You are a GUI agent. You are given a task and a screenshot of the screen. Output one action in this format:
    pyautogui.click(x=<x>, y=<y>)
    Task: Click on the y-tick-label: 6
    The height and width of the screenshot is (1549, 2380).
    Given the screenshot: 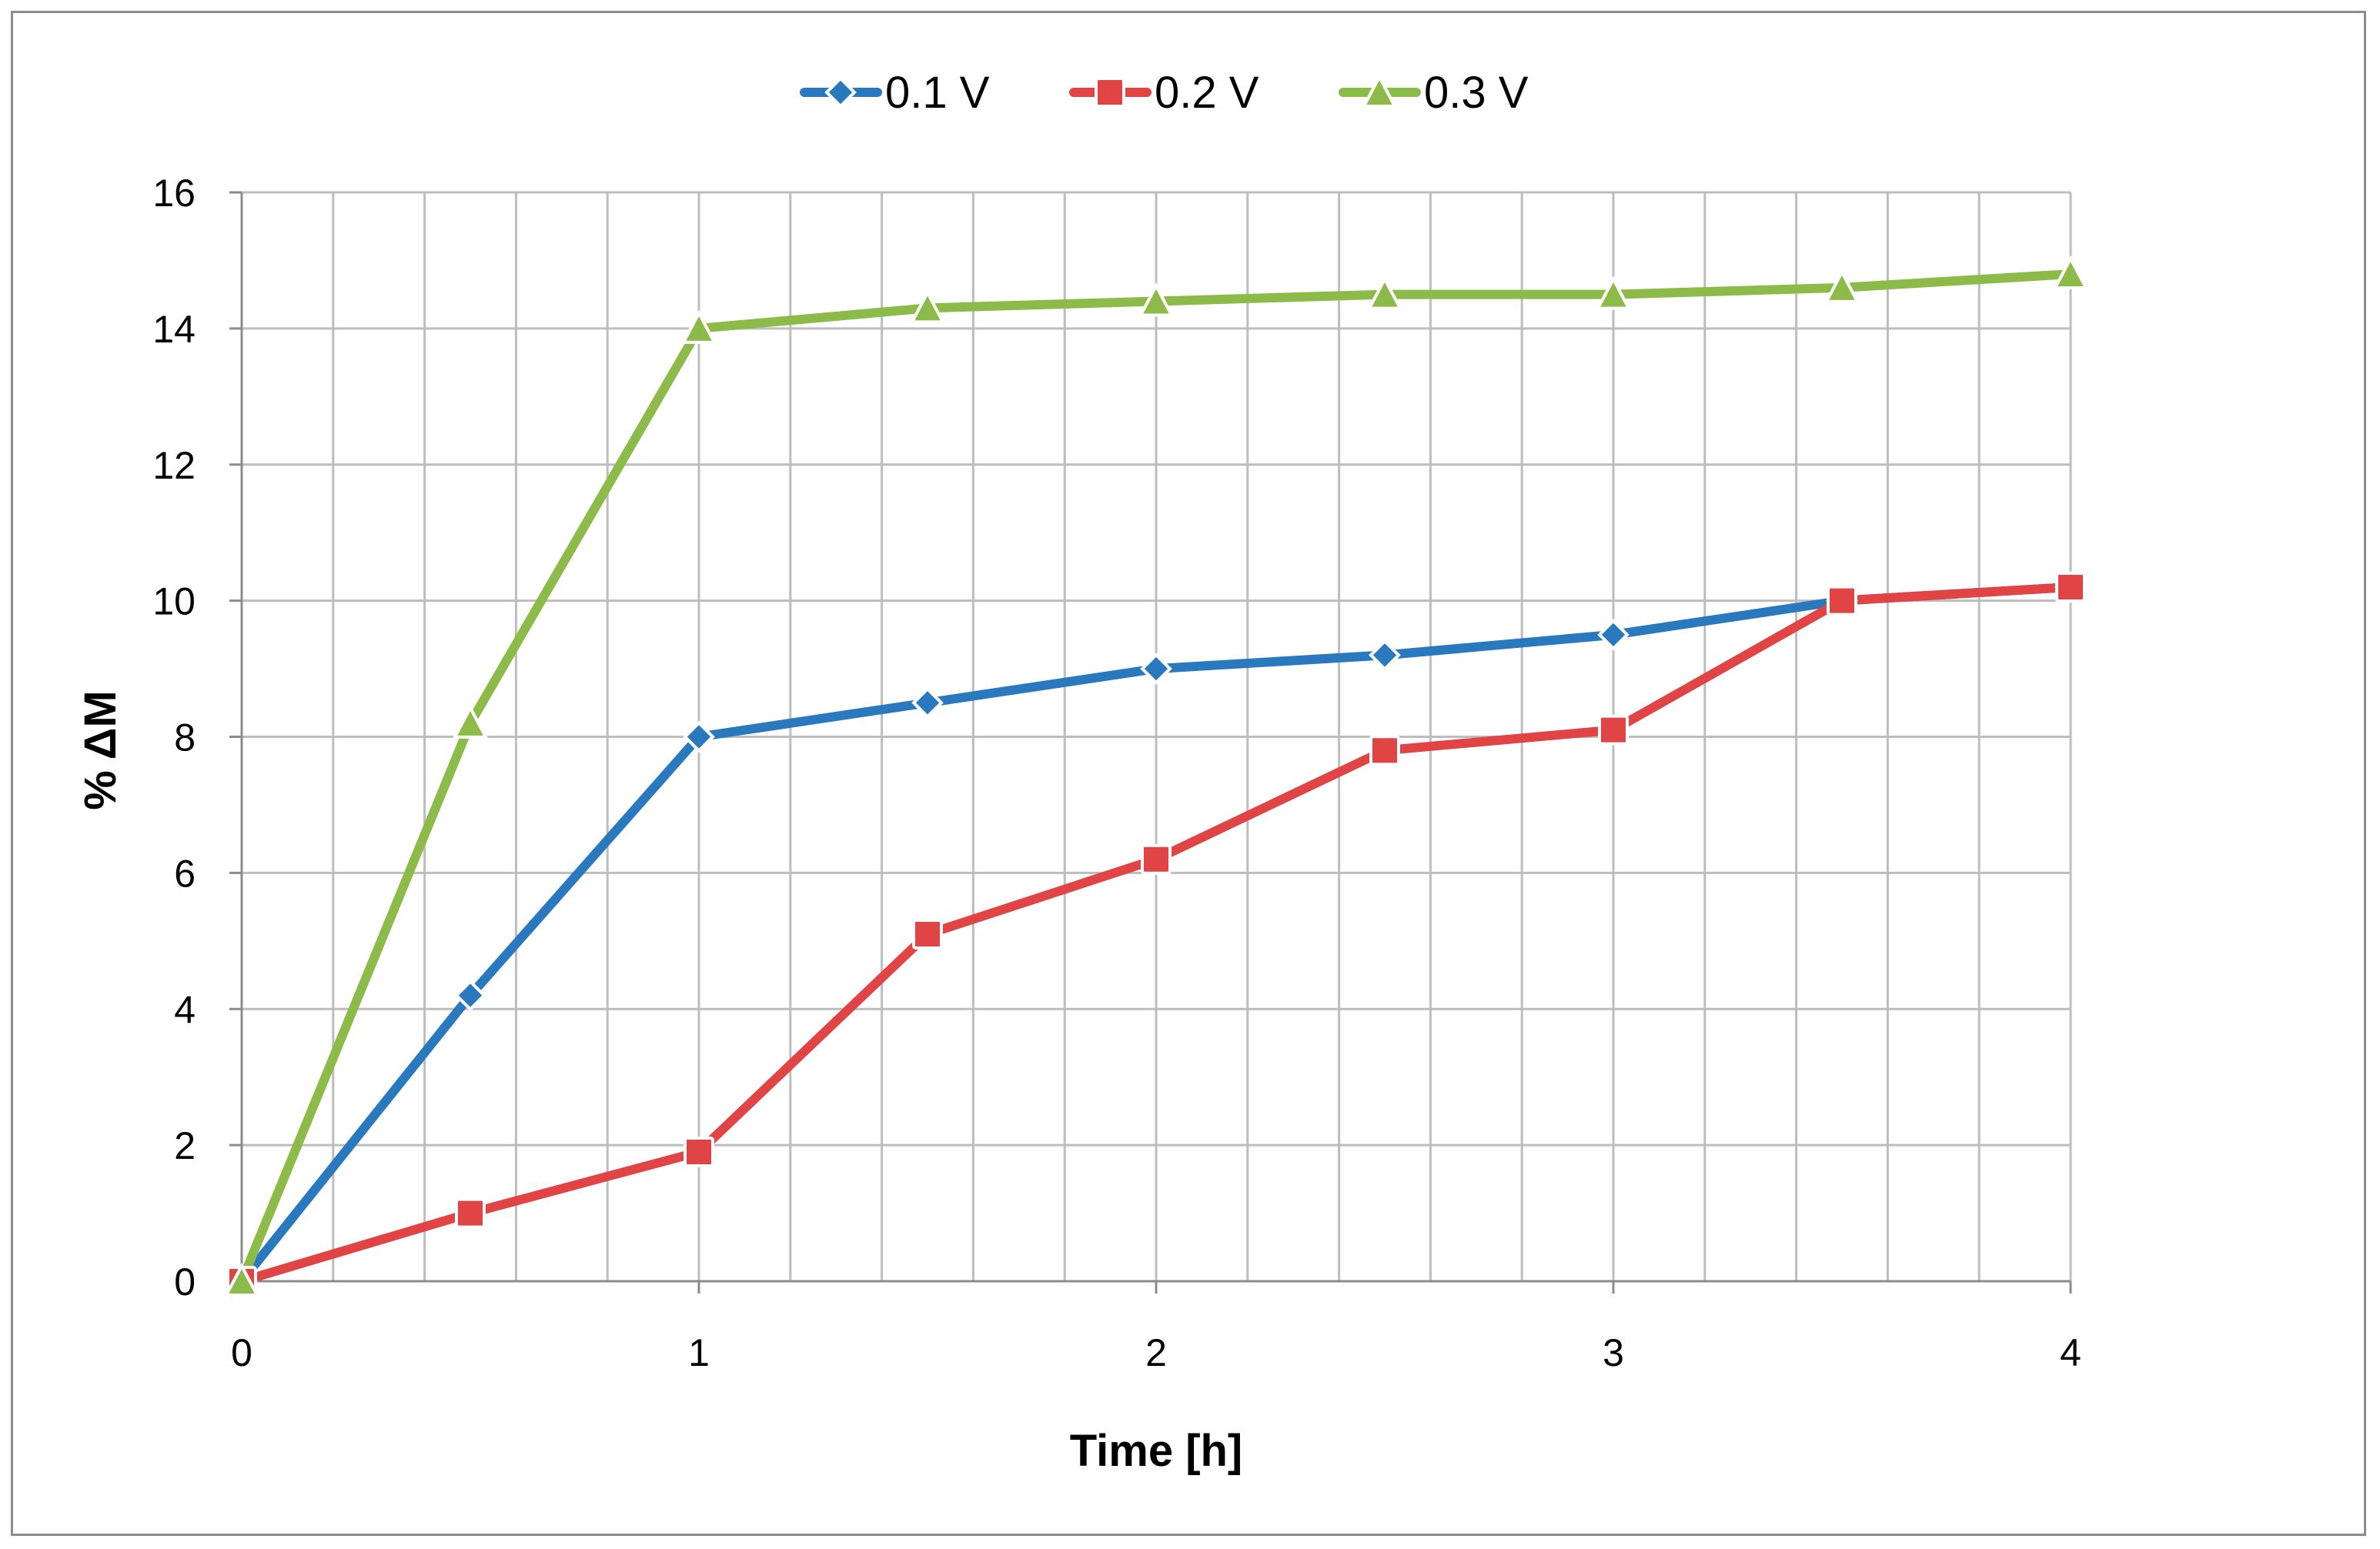 What is the action you would take?
    pyautogui.click(x=185, y=873)
    